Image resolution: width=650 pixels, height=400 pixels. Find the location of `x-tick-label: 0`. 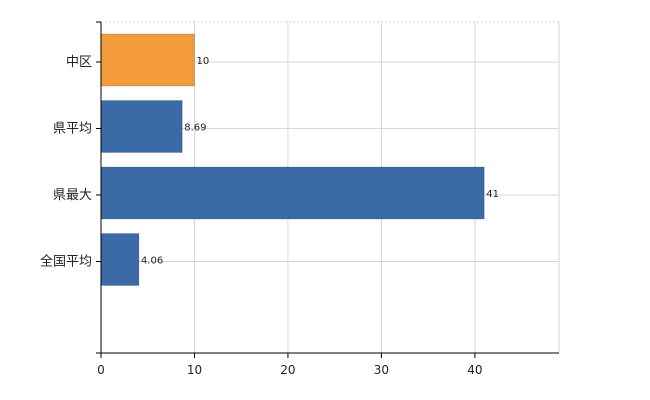

x-tick-label: 0 is located at coordinates (101, 370).